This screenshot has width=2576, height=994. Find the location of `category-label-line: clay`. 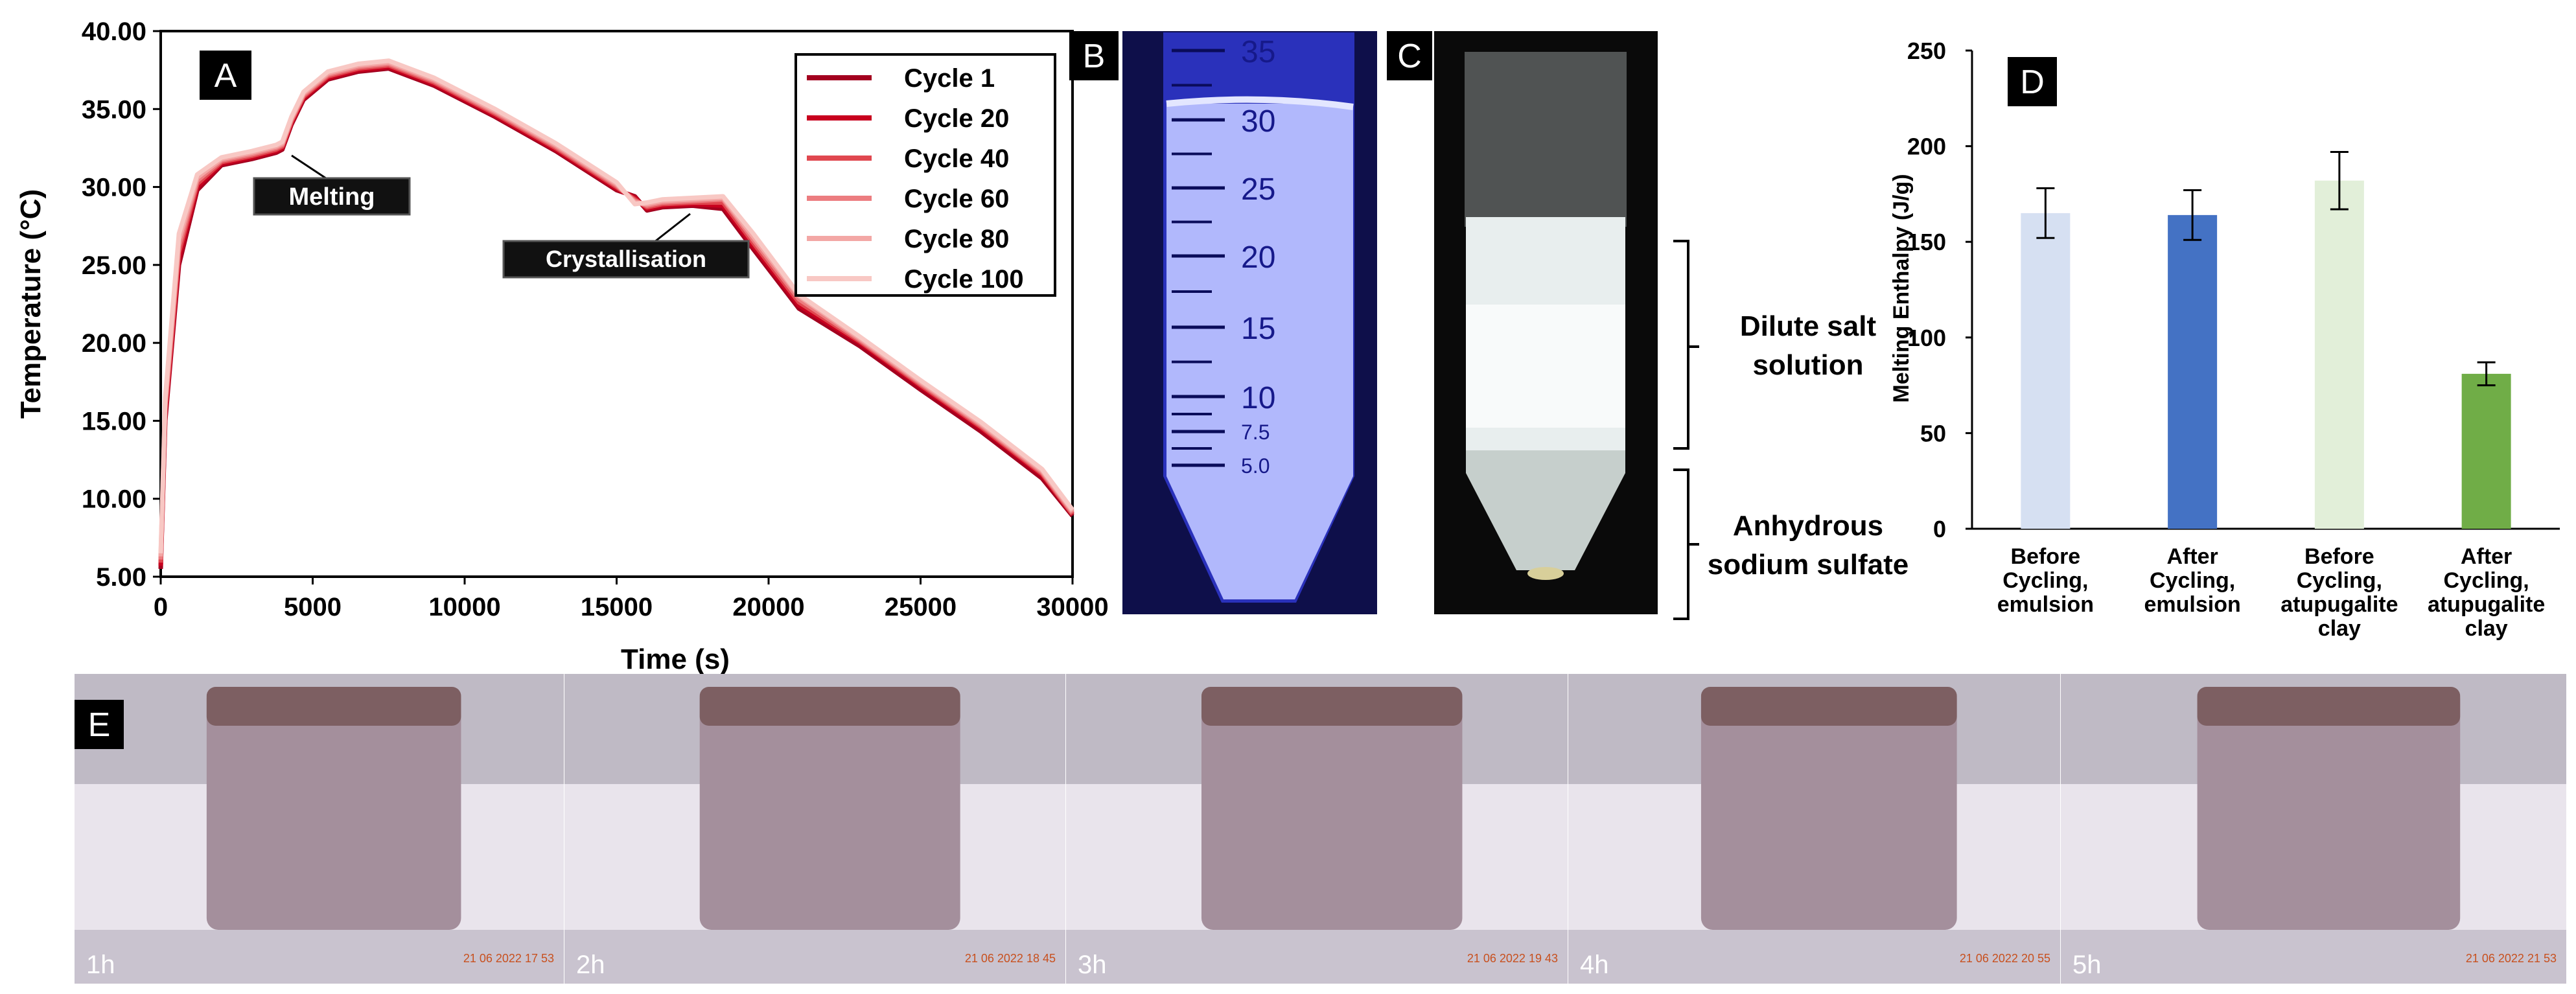

category-label-line: clay is located at coordinates (2340, 628).